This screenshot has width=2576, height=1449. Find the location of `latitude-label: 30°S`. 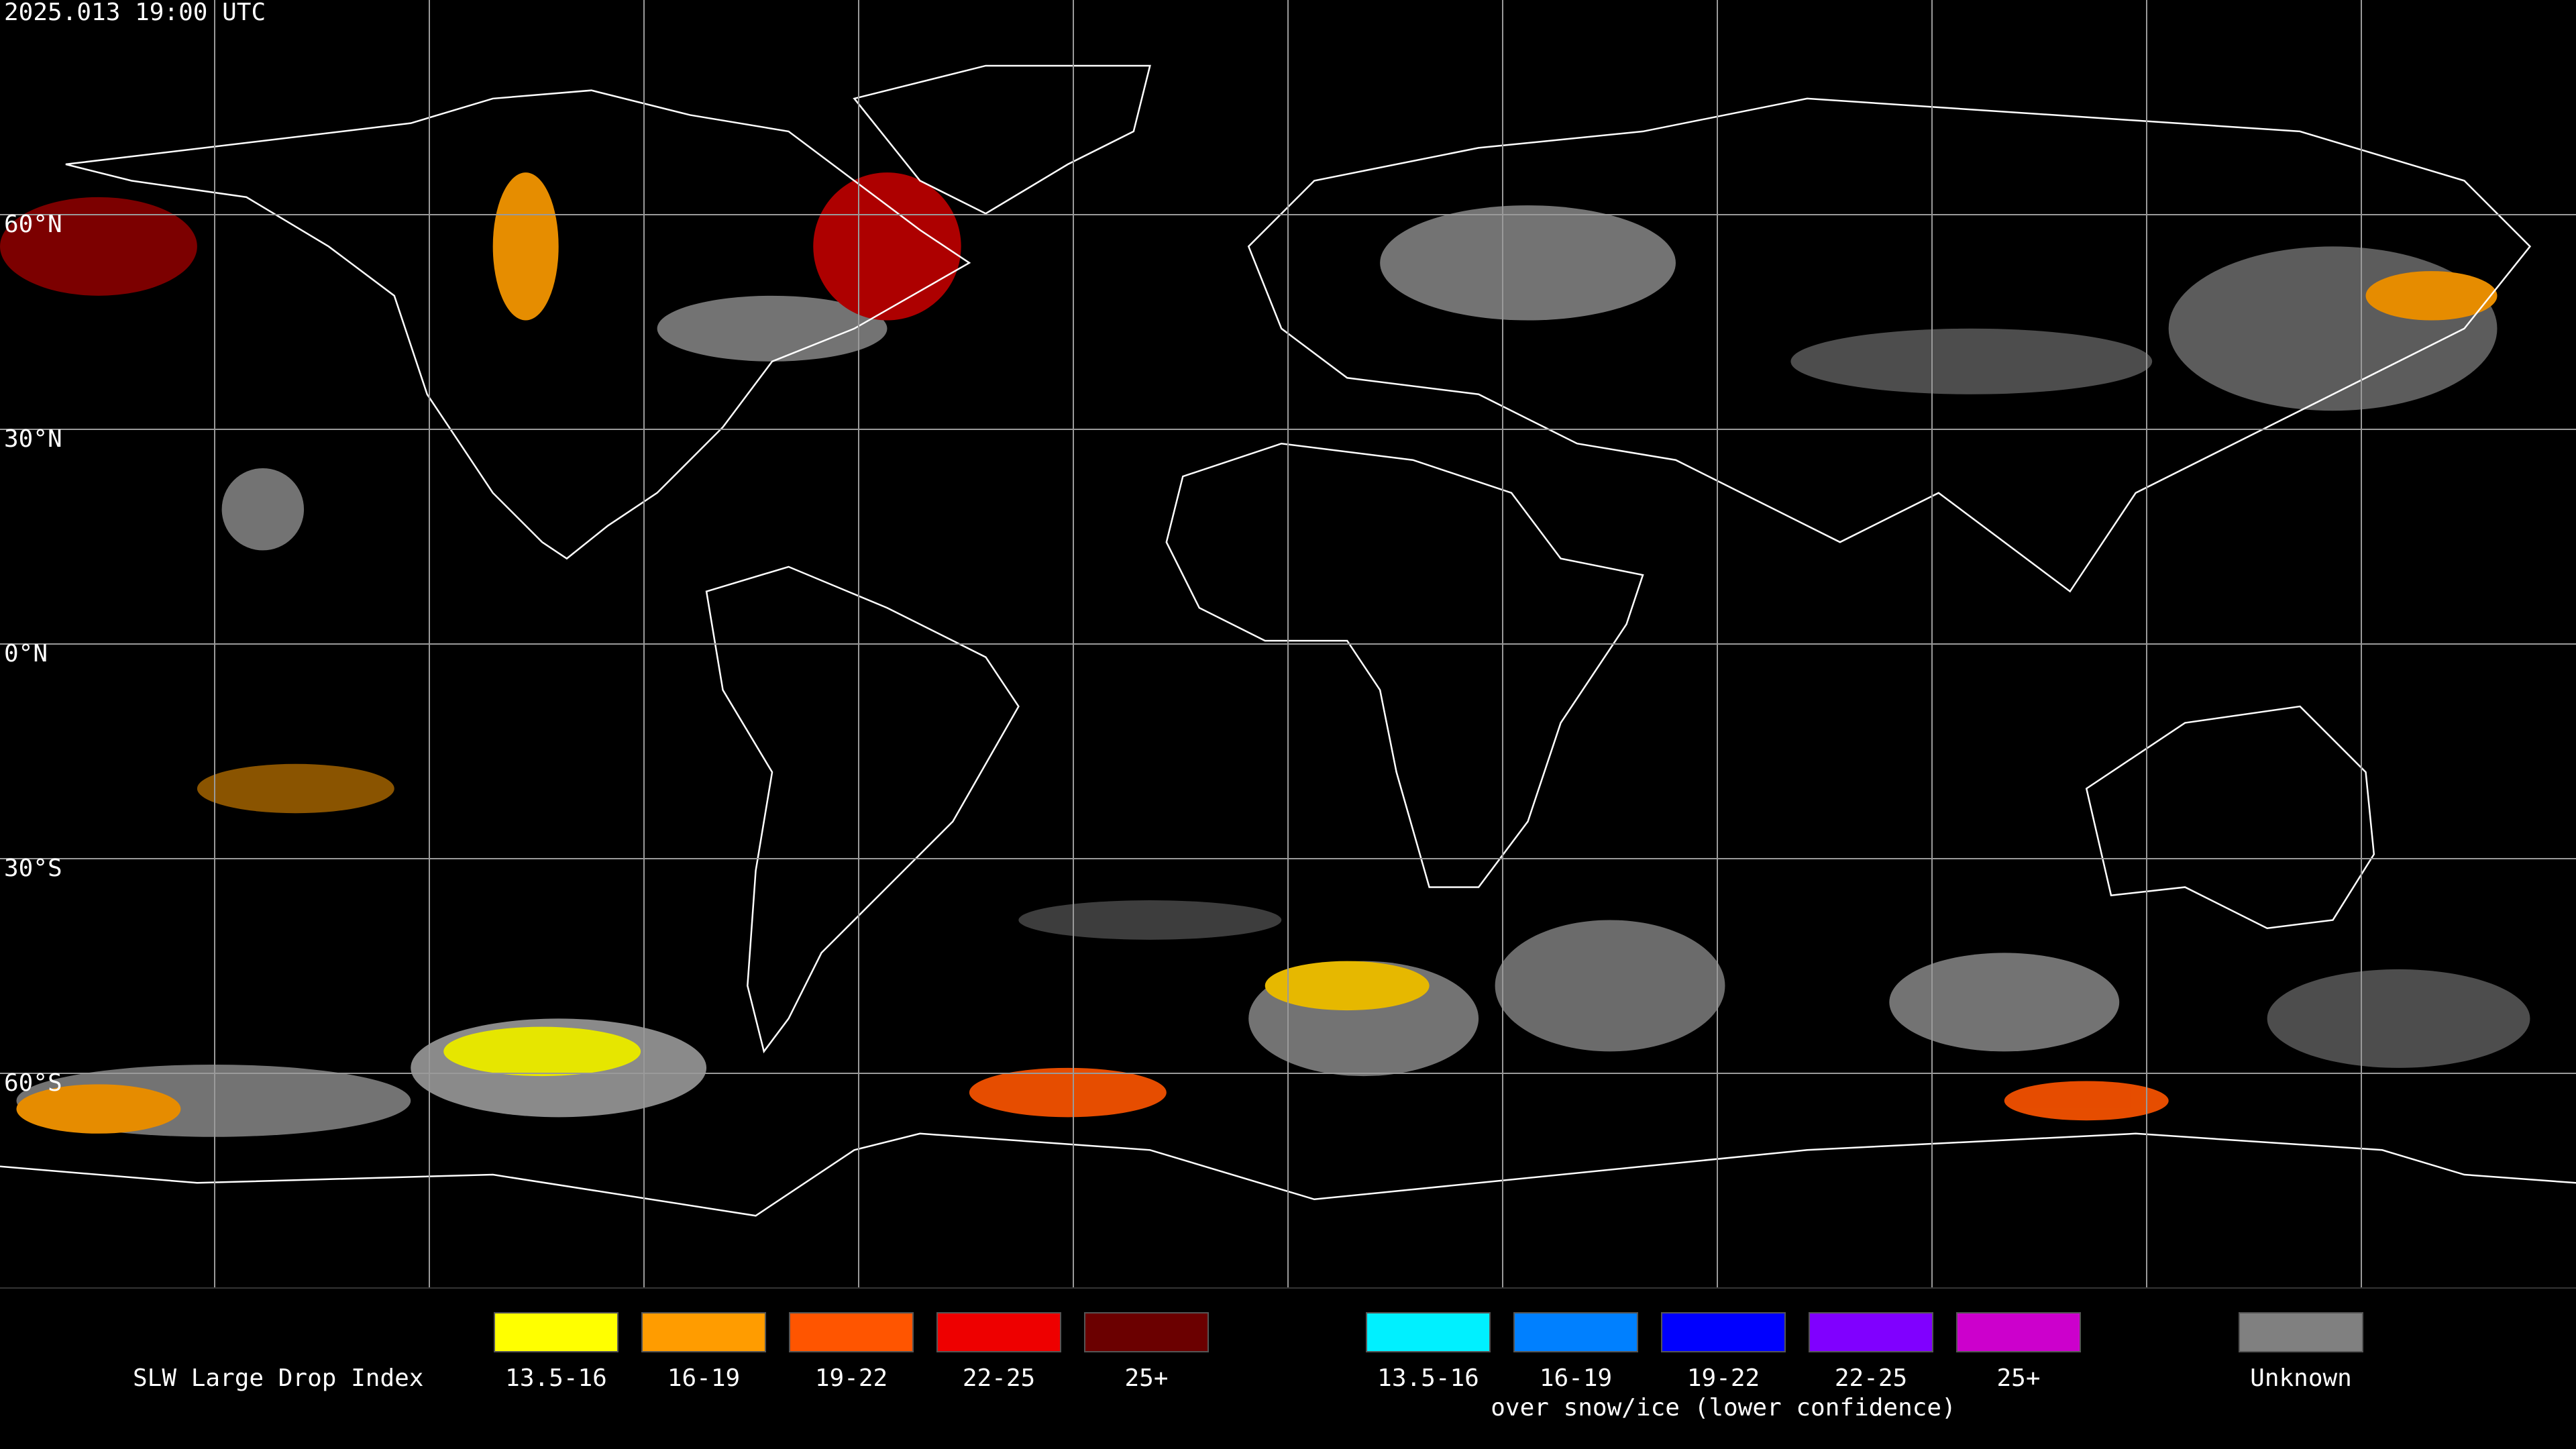

latitude-label: 30°S is located at coordinates (33, 868).